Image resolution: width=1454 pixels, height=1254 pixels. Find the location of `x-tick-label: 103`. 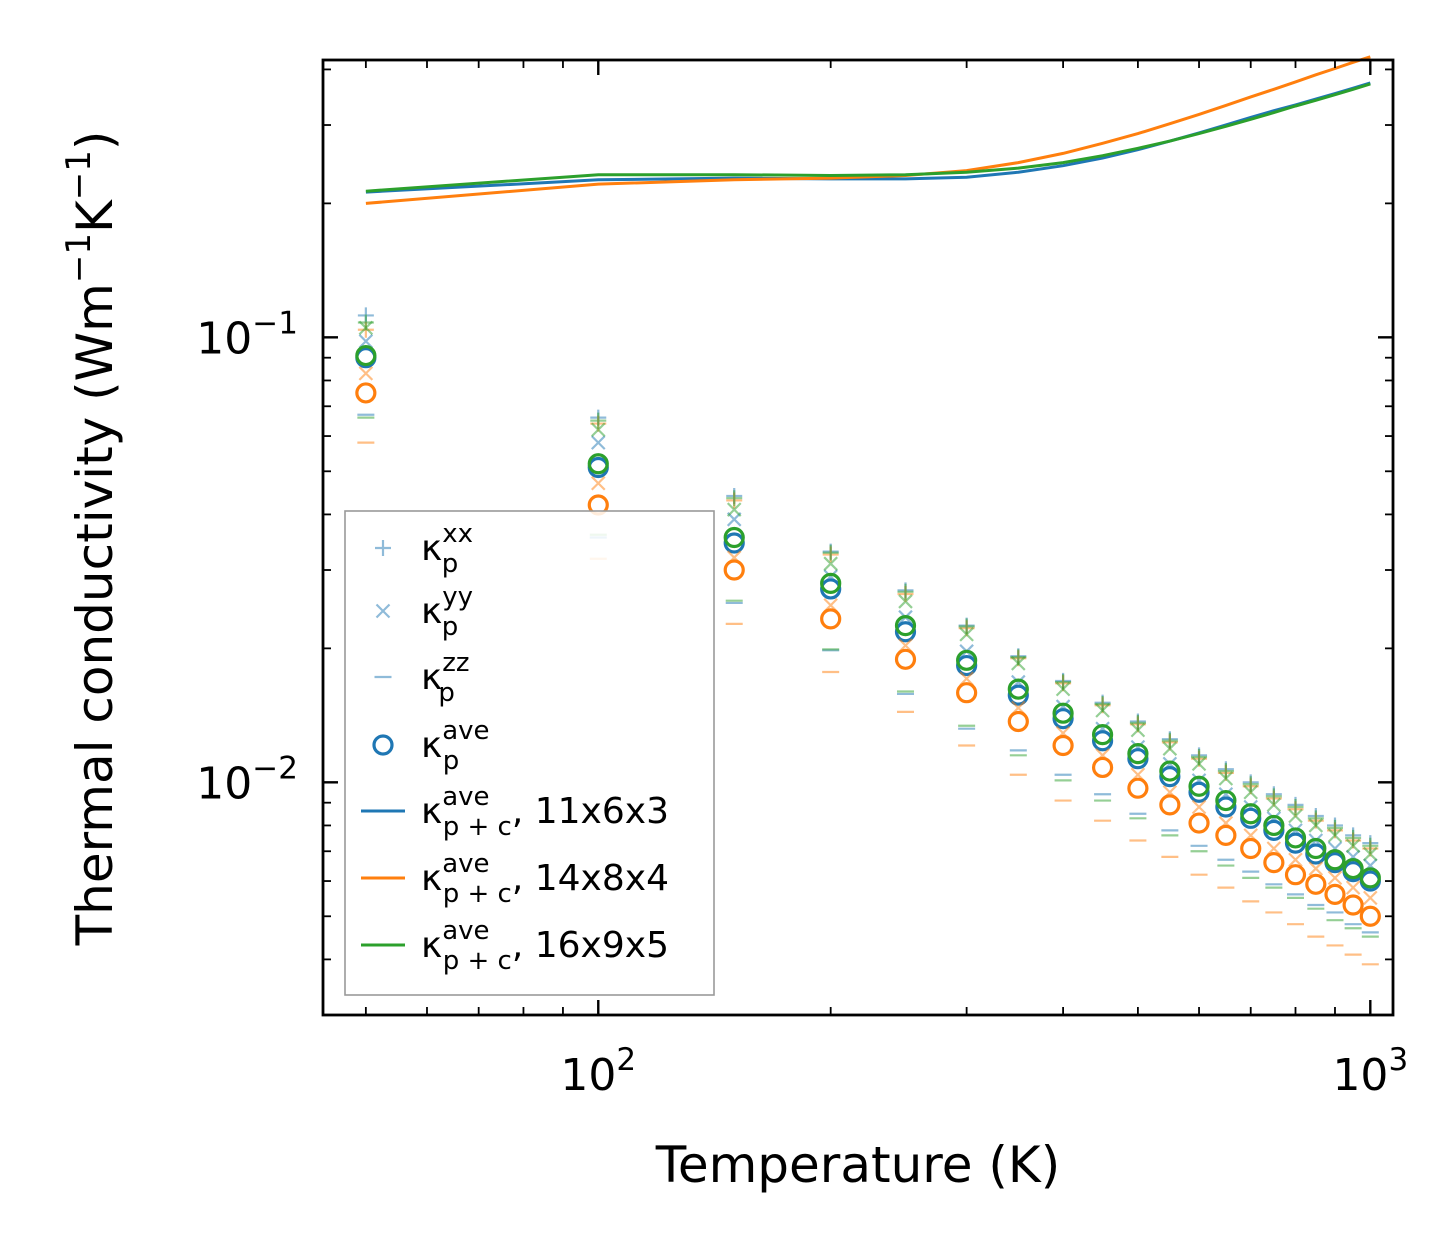

x-tick-label: 103 is located at coordinates (1370, 1071).